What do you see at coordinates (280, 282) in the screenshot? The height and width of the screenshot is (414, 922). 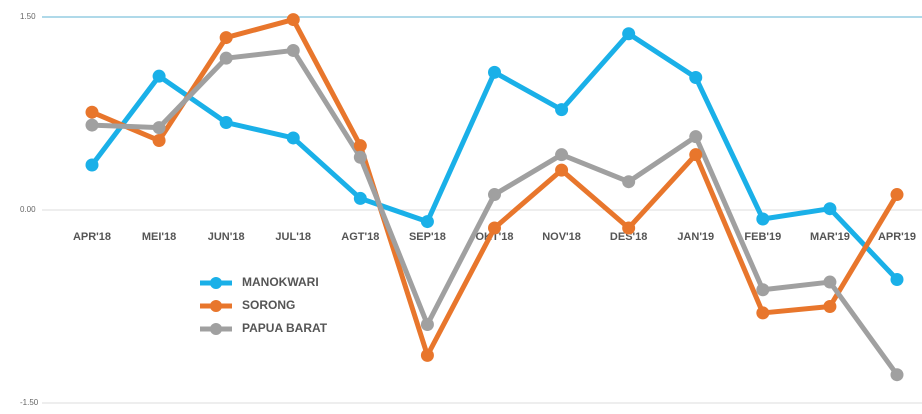 I see `legend-label: MANOKWARI` at bounding box center [280, 282].